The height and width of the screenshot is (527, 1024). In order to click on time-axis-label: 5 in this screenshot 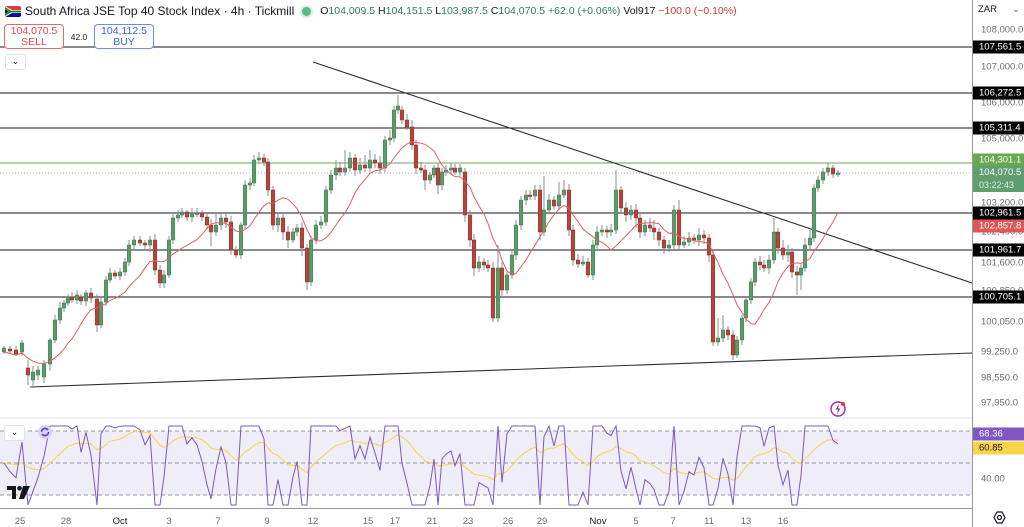, I will do `click(636, 521)`.